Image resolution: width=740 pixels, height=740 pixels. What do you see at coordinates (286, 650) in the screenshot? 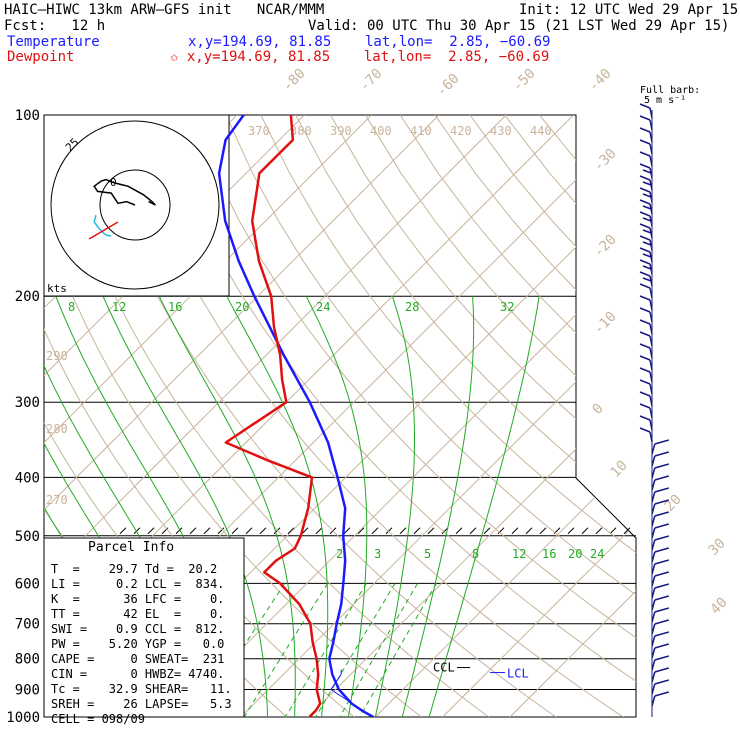
I see `mixing-ratio-line` at bounding box center [286, 650].